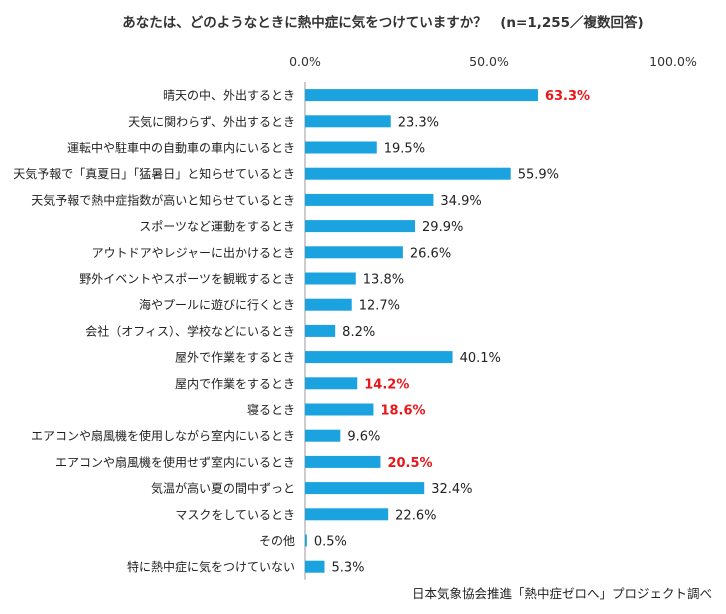  What do you see at coordinates (187, 279) in the screenshot?
I see `category-label: 野外イベントやスポーツを観戦するとき` at bounding box center [187, 279].